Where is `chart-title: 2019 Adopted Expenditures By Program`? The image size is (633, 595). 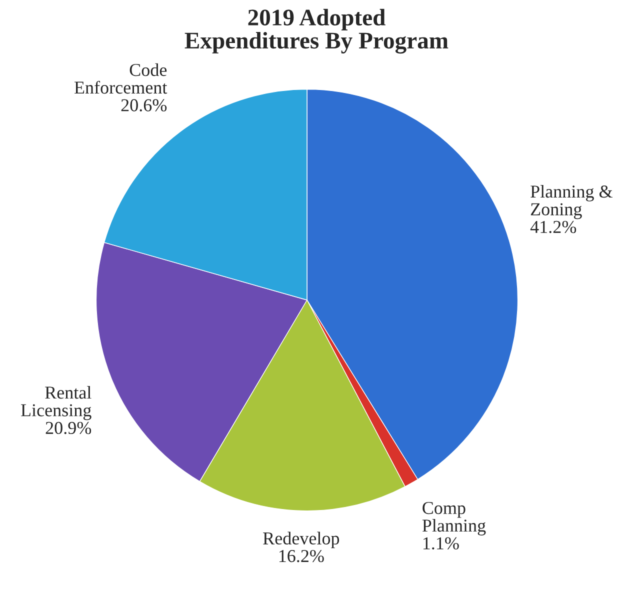 chart-title: 2019 Adopted Expenditures By Program is located at coordinates (316, 31).